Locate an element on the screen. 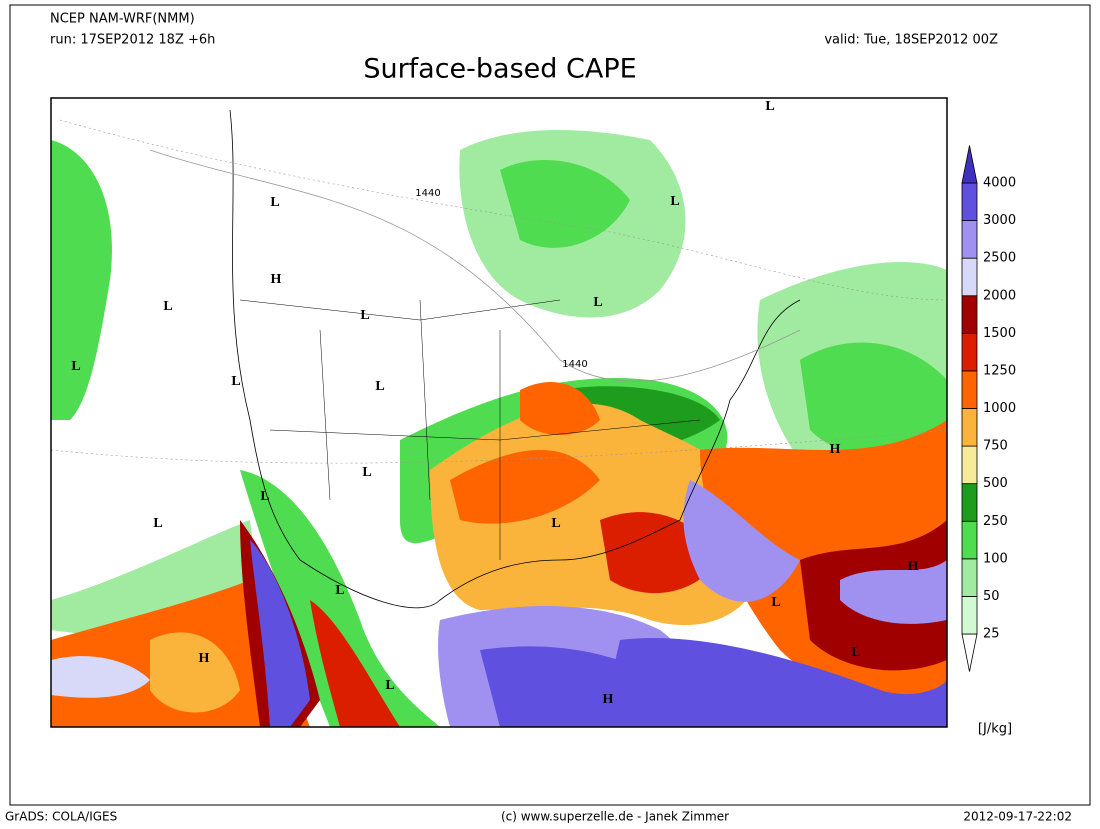  footer-left: GrADS: COLA/IGES is located at coordinates (61, 817).